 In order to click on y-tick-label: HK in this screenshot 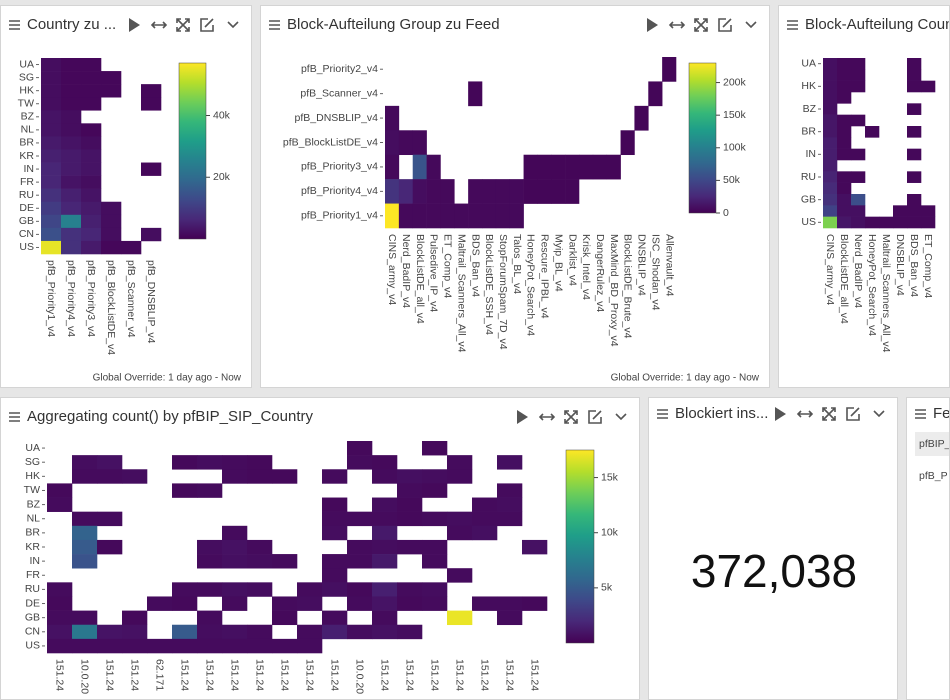, I will do `click(26, 90)`.